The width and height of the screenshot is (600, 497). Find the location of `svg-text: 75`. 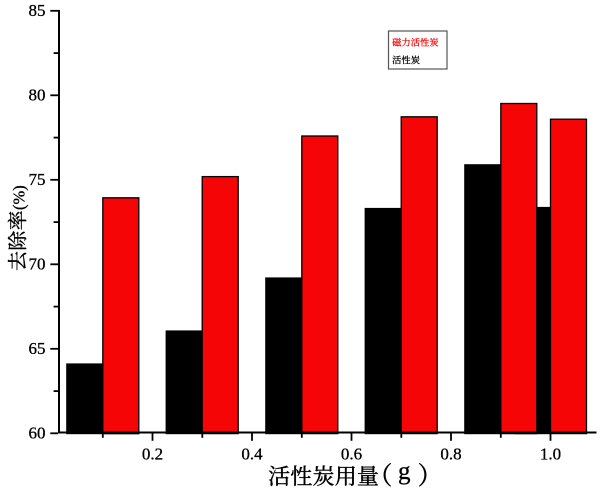

svg-text: 75 is located at coordinates (37, 179).